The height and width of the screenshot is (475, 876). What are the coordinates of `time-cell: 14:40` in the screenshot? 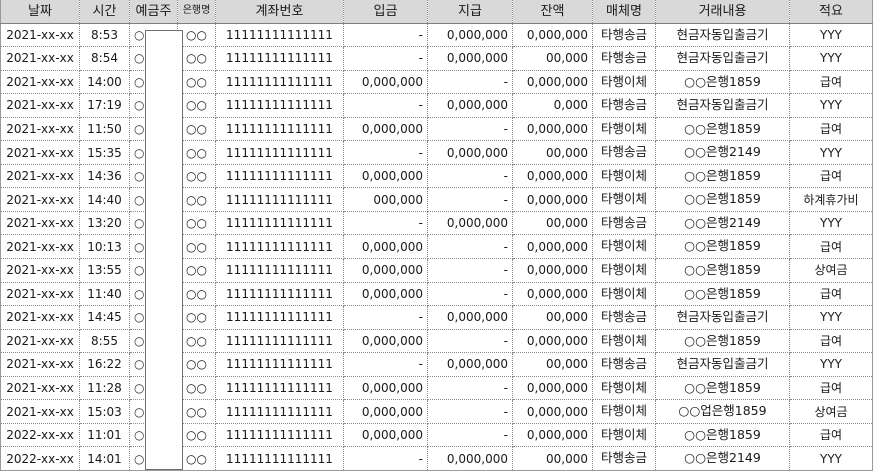 It's located at (104, 199).